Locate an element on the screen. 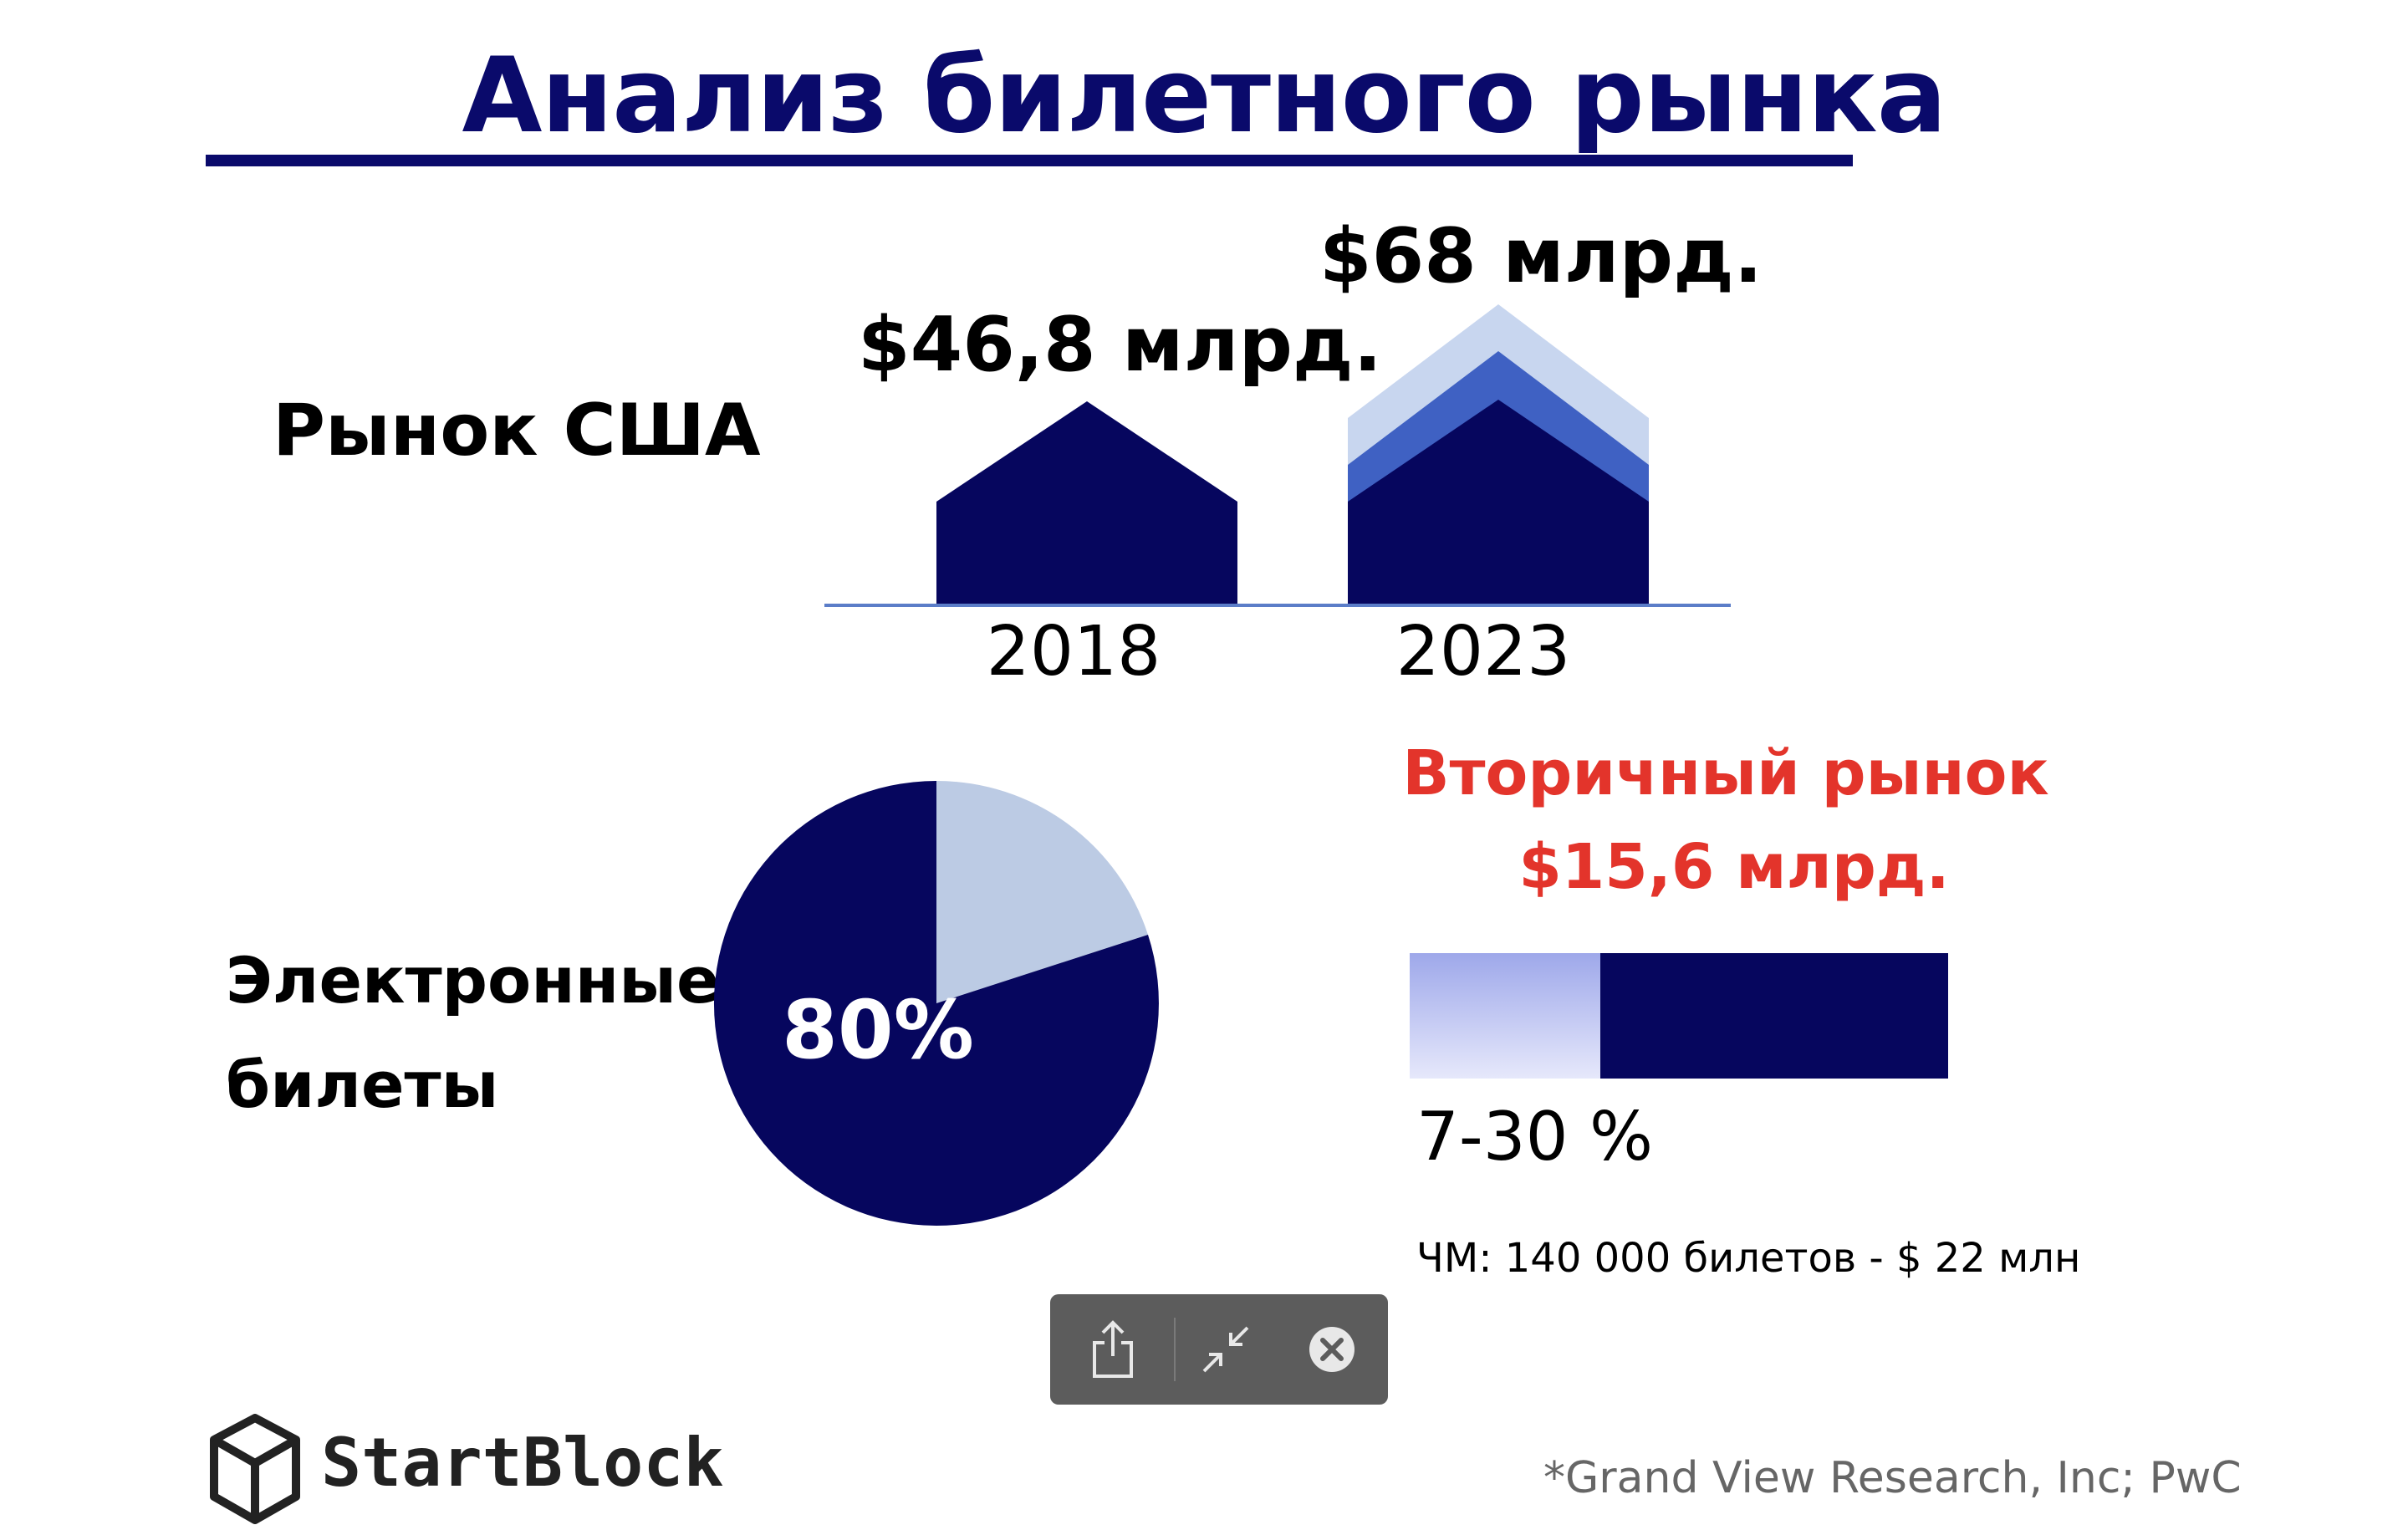 Image resolution: width=2408 pixels, height=1525 pixels. us-market-chart is located at coordinates (1277, 455).